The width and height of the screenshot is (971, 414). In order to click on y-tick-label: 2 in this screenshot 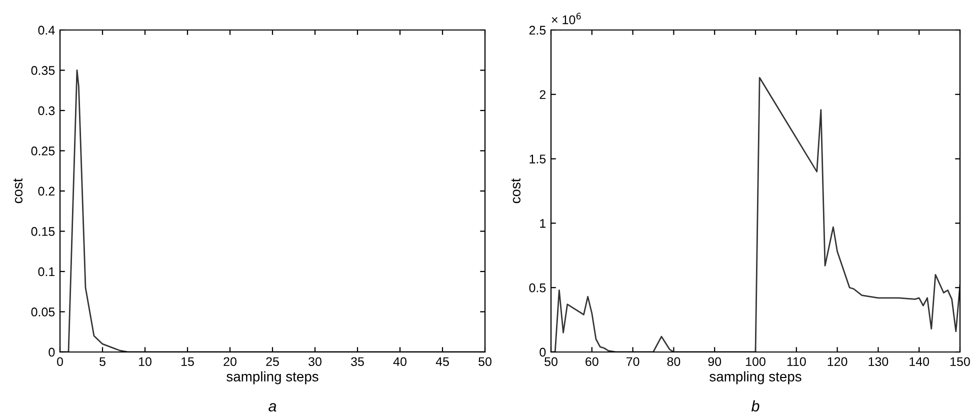, I will do `click(543, 94)`.